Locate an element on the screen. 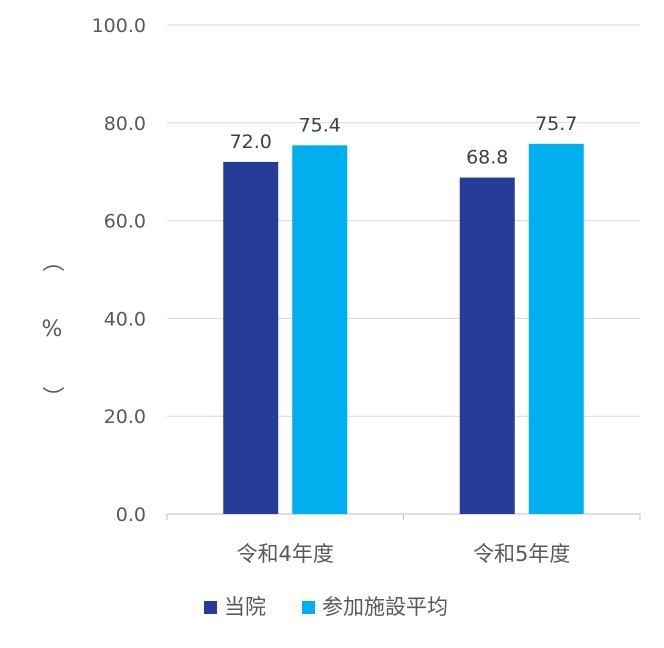  category-label: 令和4年度 is located at coordinates (285, 554).